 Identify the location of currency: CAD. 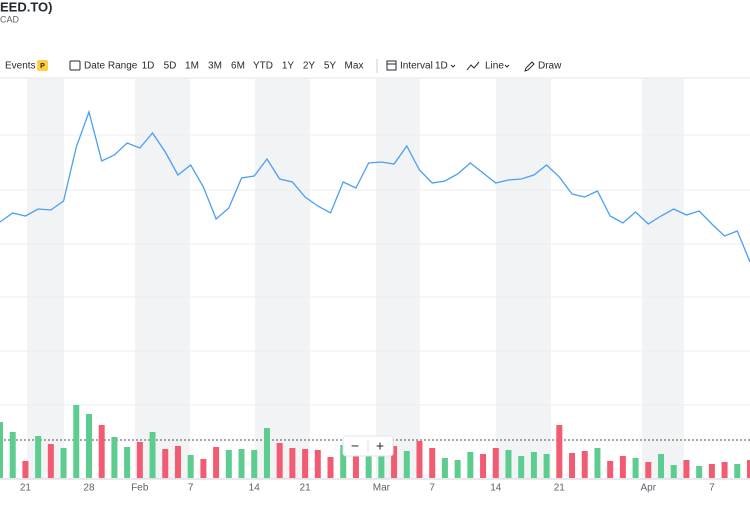
(10, 19).